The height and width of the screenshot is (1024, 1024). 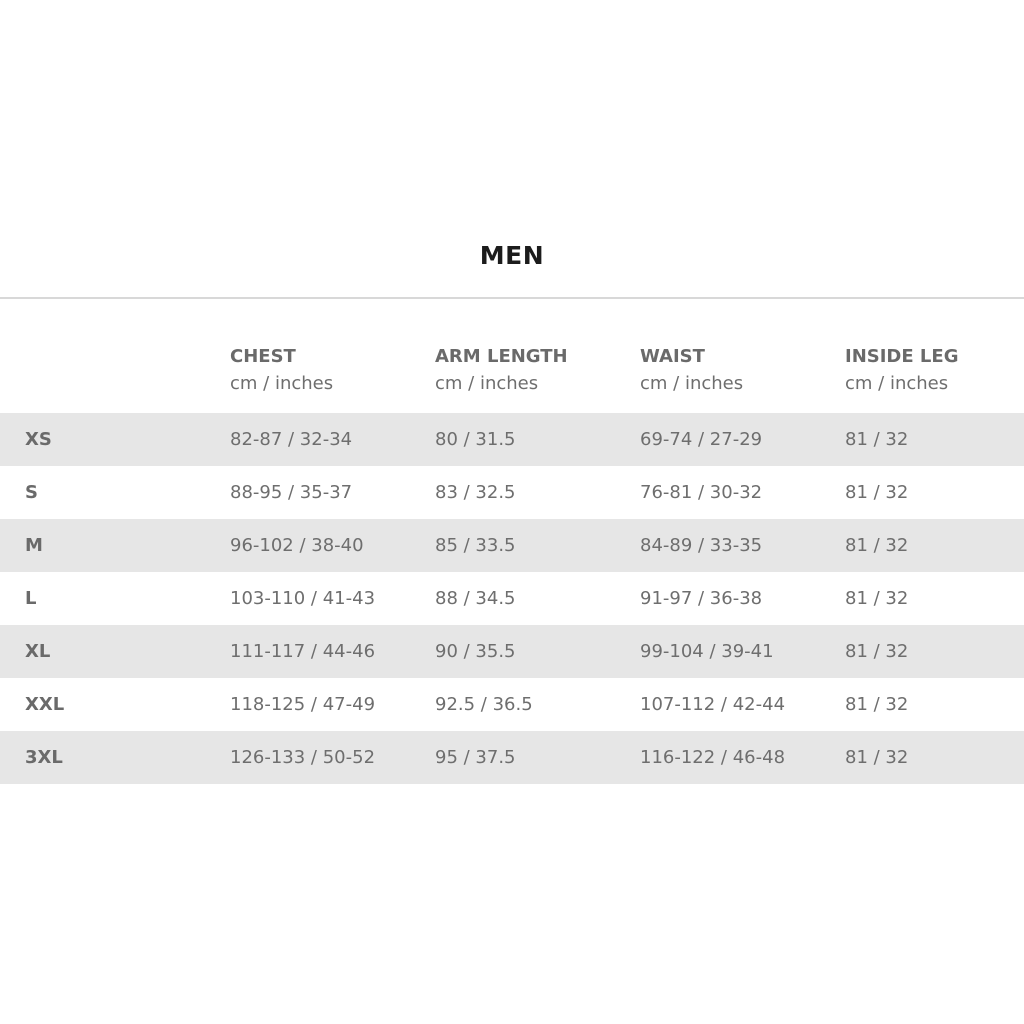 I want to click on measurement-cell: 88 / 34.5, so click(x=475, y=598).